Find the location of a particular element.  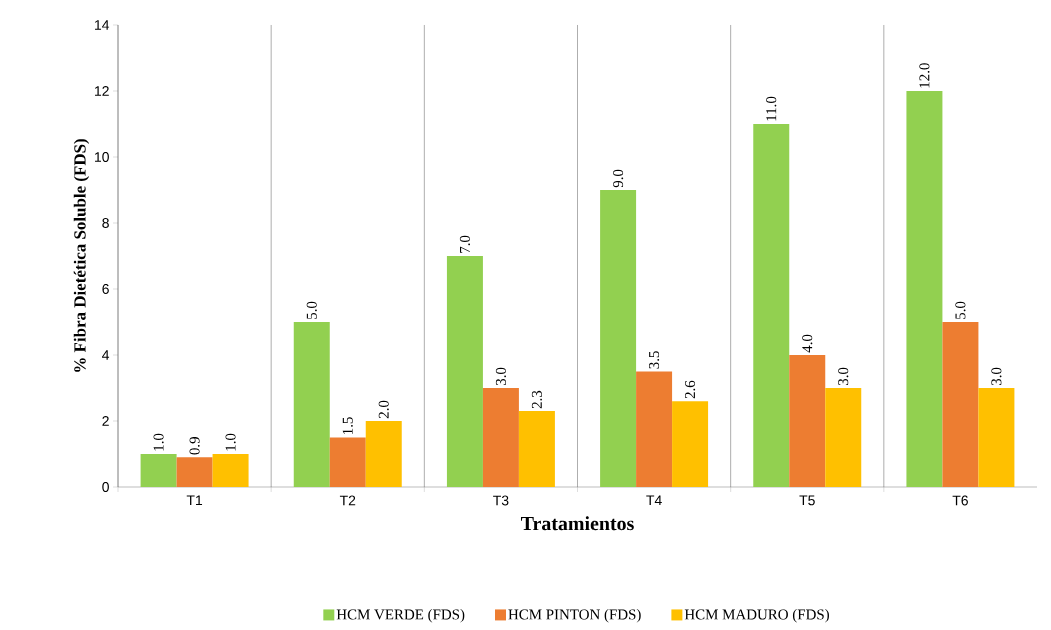

x-tick-label: T2 is located at coordinates (347, 500).